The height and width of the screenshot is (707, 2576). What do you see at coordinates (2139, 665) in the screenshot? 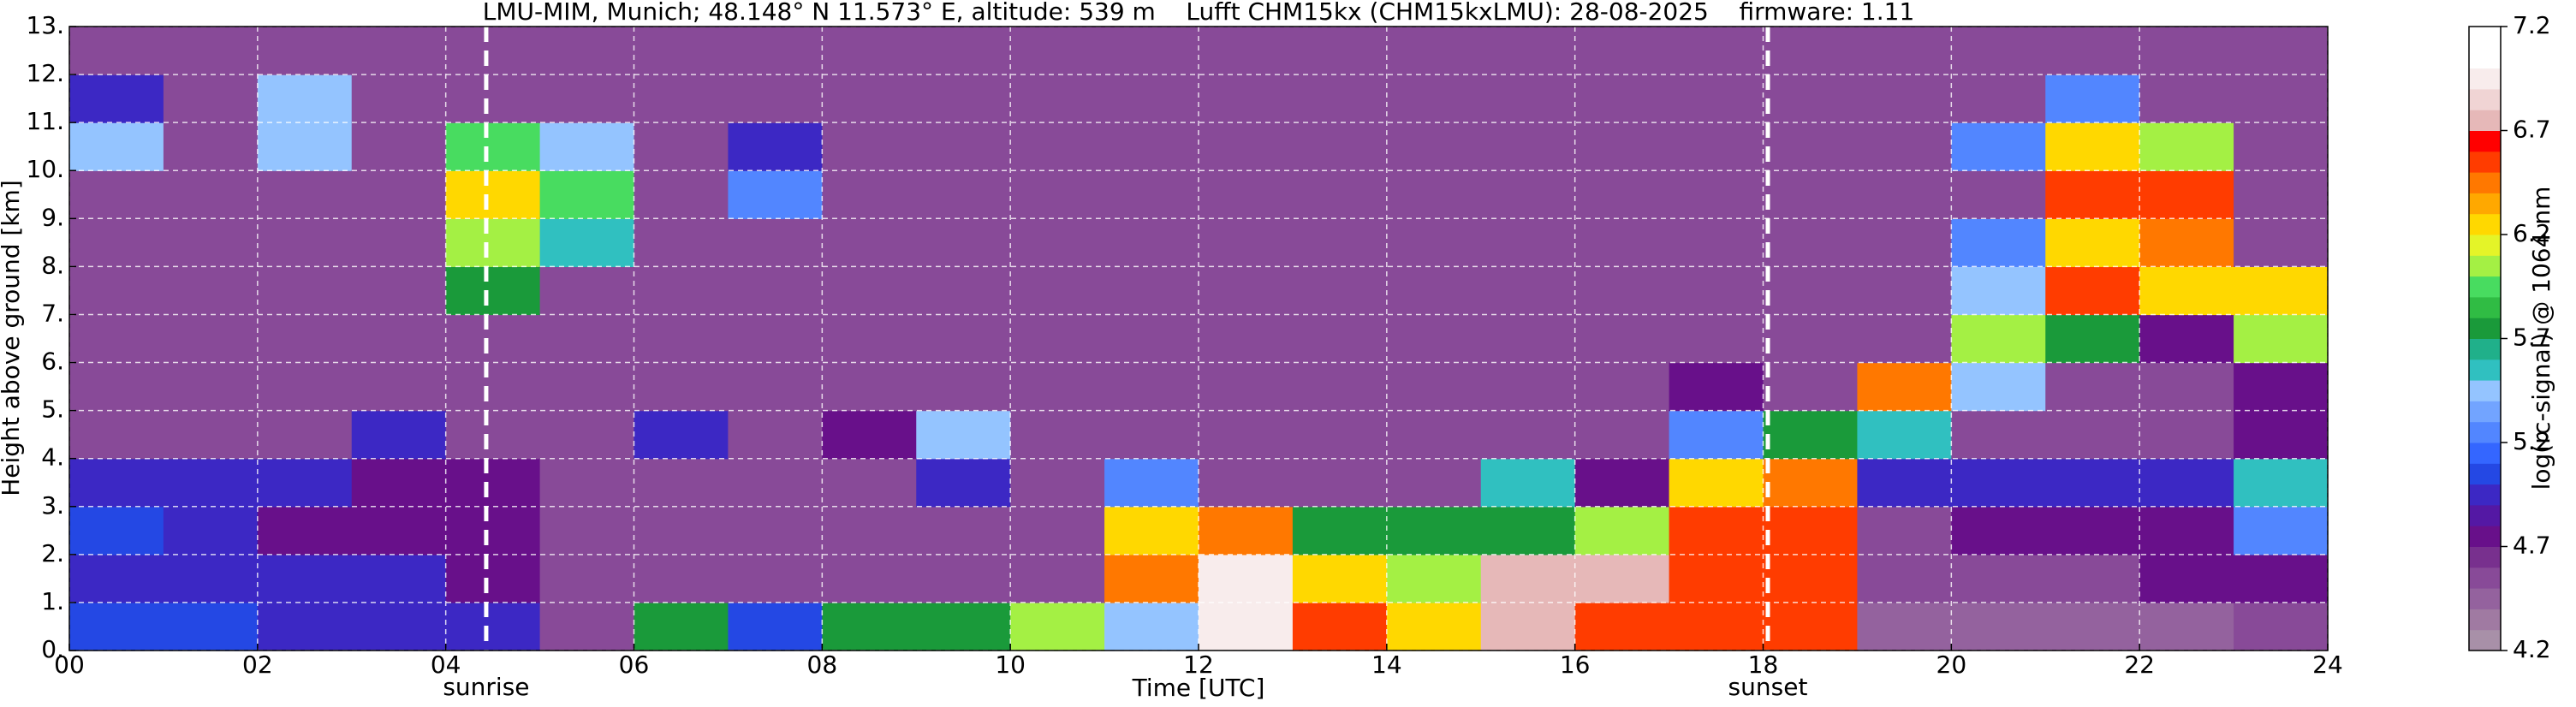
I see `x-tick-label: 22` at bounding box center [2139, 665].